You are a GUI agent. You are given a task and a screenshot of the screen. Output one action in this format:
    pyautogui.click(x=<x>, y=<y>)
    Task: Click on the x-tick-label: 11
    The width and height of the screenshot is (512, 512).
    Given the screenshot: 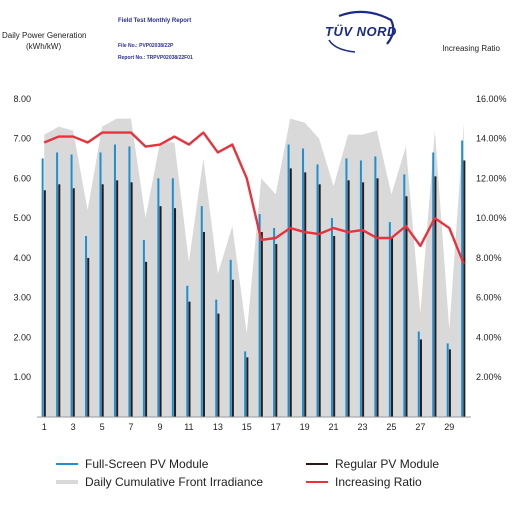 What is the action you would take?
    pyautogui.click(x=188, y=427)
    